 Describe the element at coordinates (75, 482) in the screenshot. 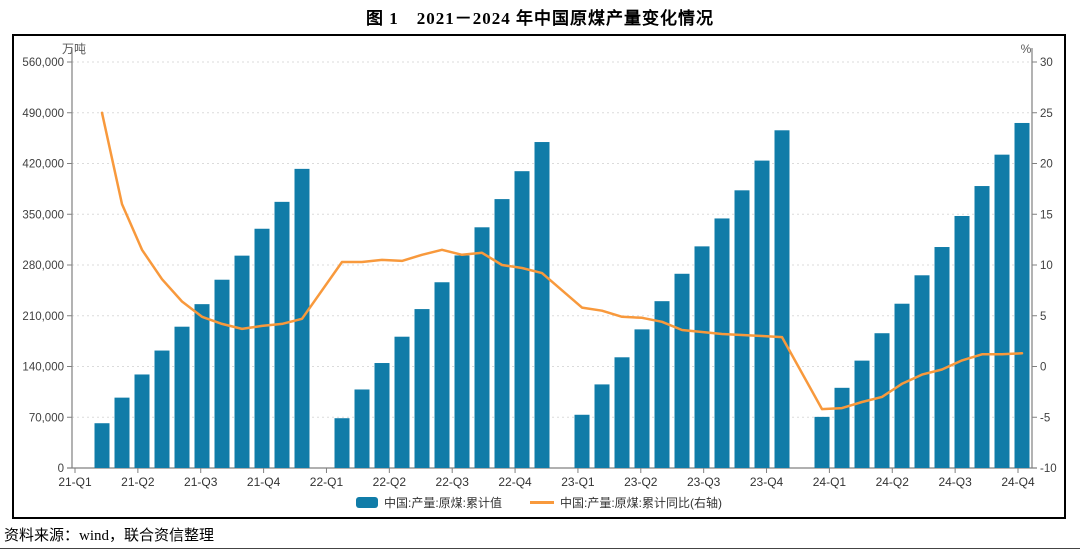

I see `x-axis-tick-label: 21-Q1` at that location.